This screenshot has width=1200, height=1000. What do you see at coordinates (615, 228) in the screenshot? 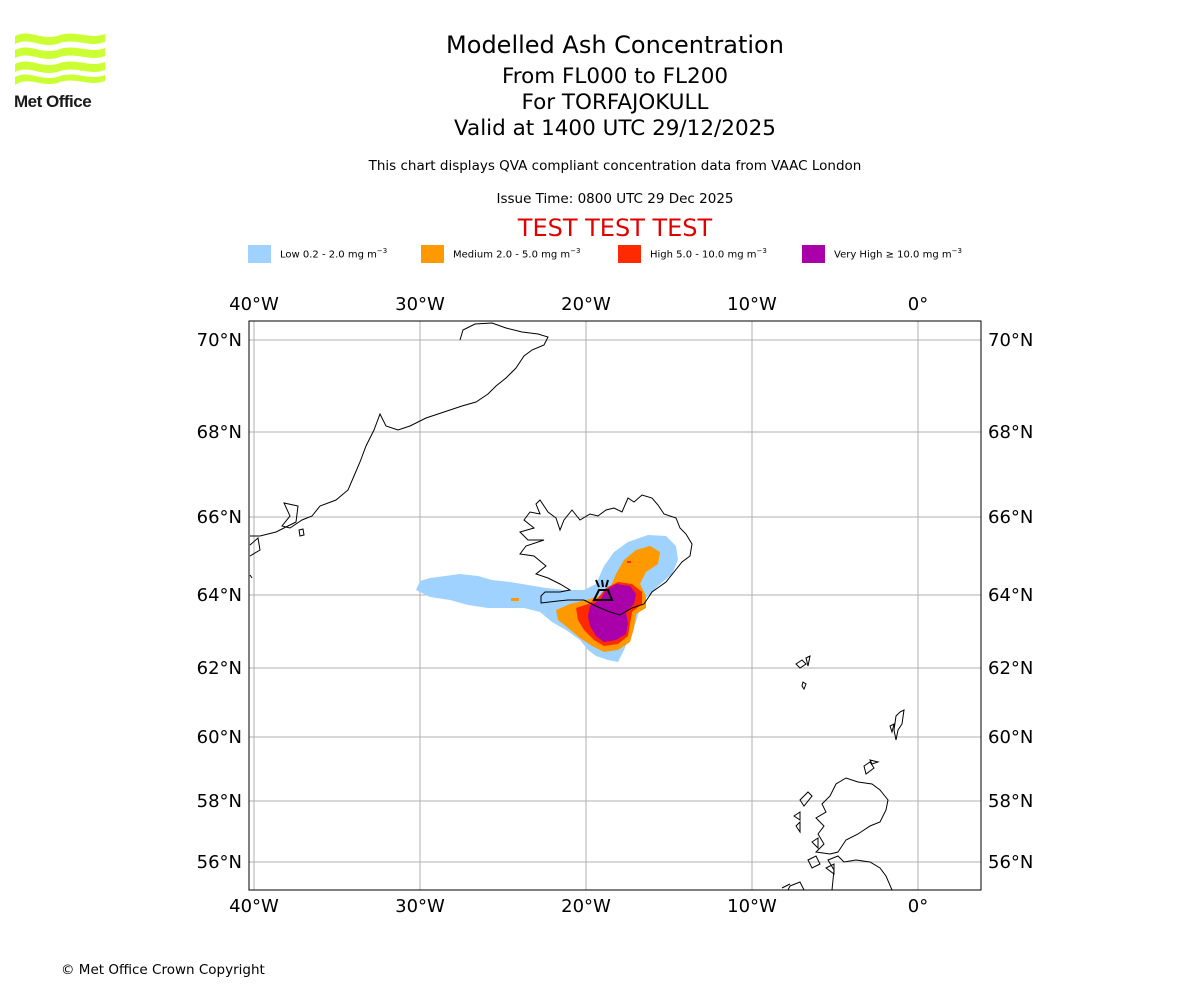
I see `test-banner: TEST TEST TEST` at bounding box center [615, 228].